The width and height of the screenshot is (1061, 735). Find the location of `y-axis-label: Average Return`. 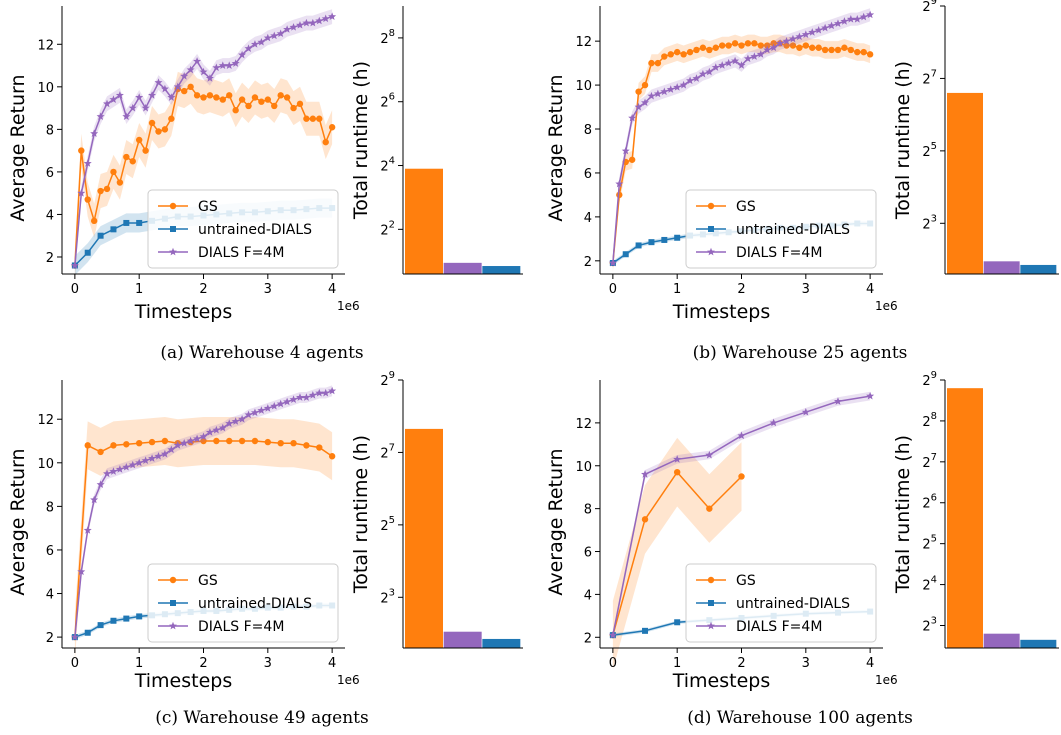

y-axis-label: Average Return is located at coordinates (556, 147).